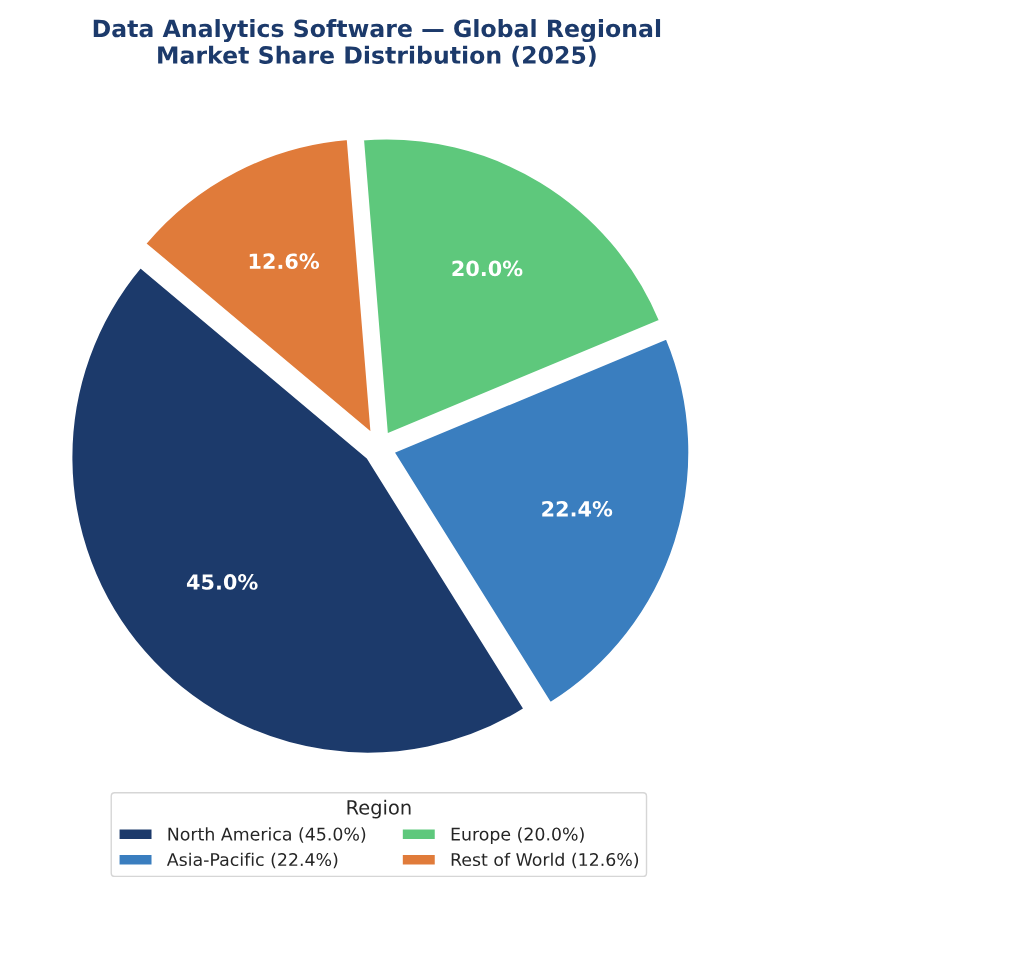 Image resolution: width=1024 pixels, height=973 pixels. Describe the element at coordinates (284, 261) in the screenshot. I see `data-label: 12.6%` at that location.